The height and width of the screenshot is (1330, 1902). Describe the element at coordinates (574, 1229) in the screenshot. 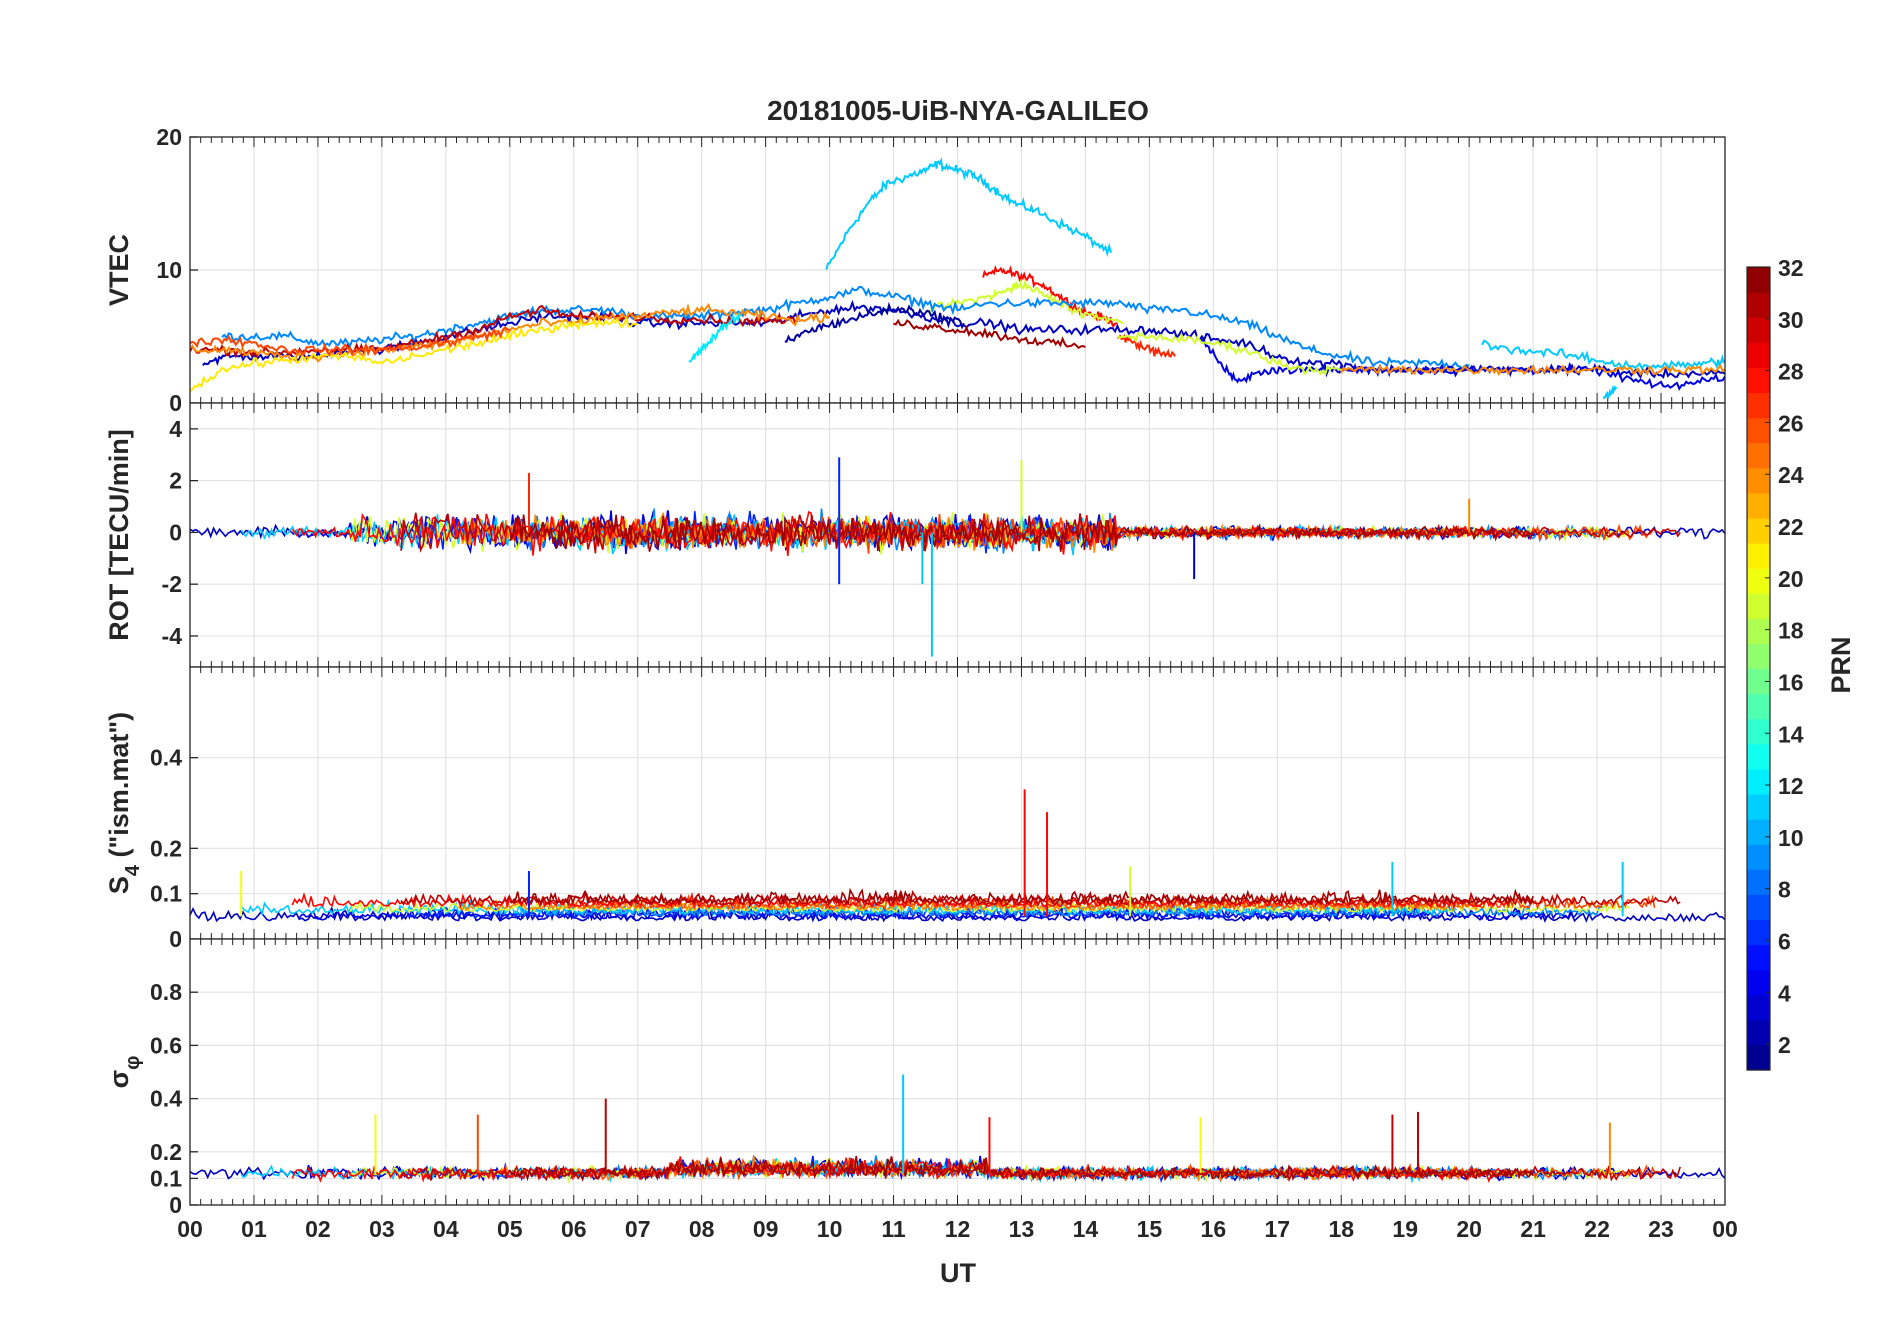

I see `x-tick-label: 06` at that location.